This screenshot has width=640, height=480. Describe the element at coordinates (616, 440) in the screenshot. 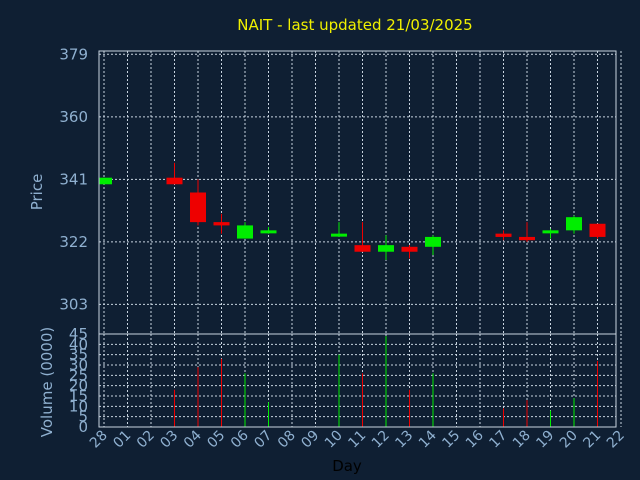

I see `x-tick-label: 22` at that location.